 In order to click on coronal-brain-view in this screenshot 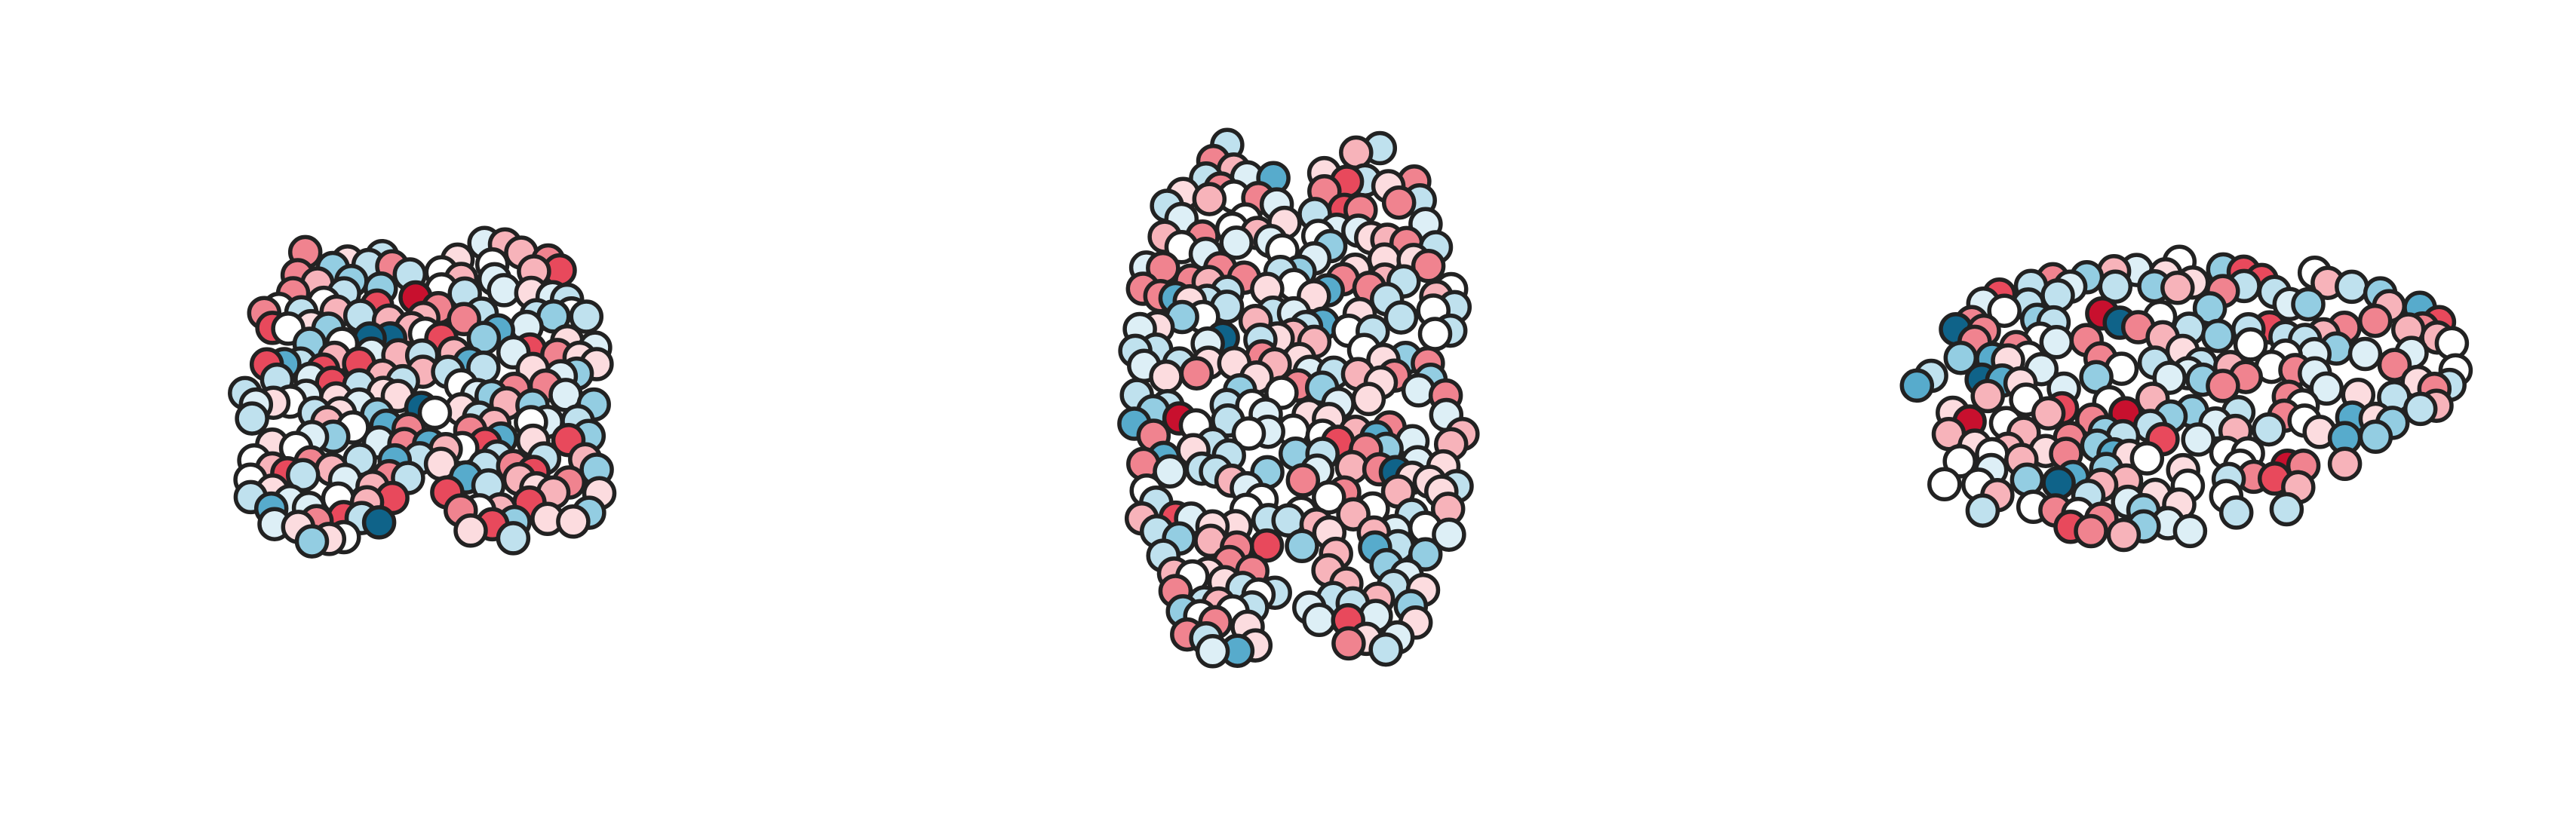, I will do `click(422, 392)`.